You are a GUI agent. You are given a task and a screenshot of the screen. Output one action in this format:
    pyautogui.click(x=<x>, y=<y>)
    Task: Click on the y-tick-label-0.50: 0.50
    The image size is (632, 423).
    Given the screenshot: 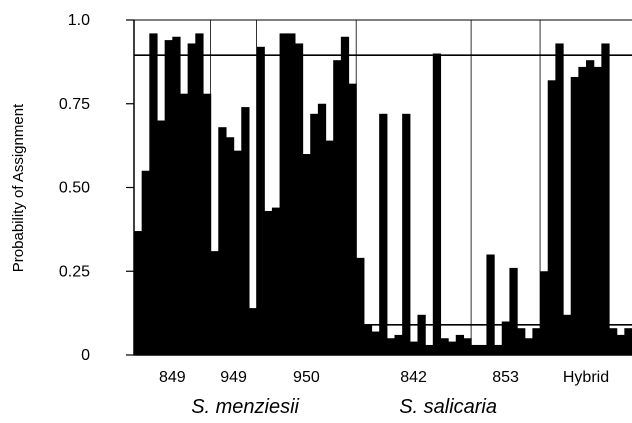 What is the action you would take?
    pyautogui.click(x=74, y=188)
    